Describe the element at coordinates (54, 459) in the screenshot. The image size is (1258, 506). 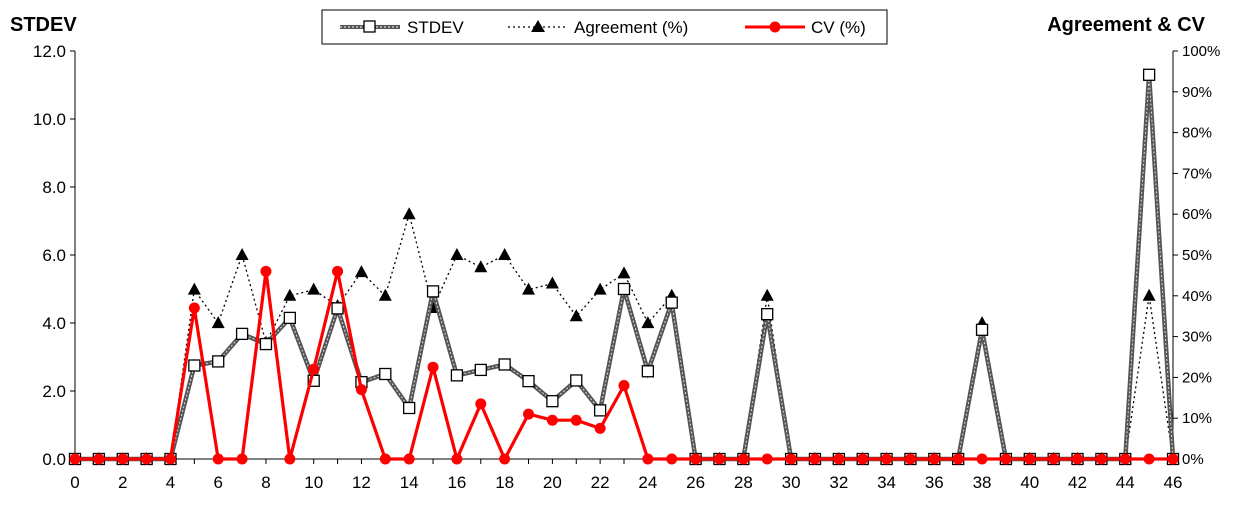
I see `y-left-tick-label: 0.0` at that location.